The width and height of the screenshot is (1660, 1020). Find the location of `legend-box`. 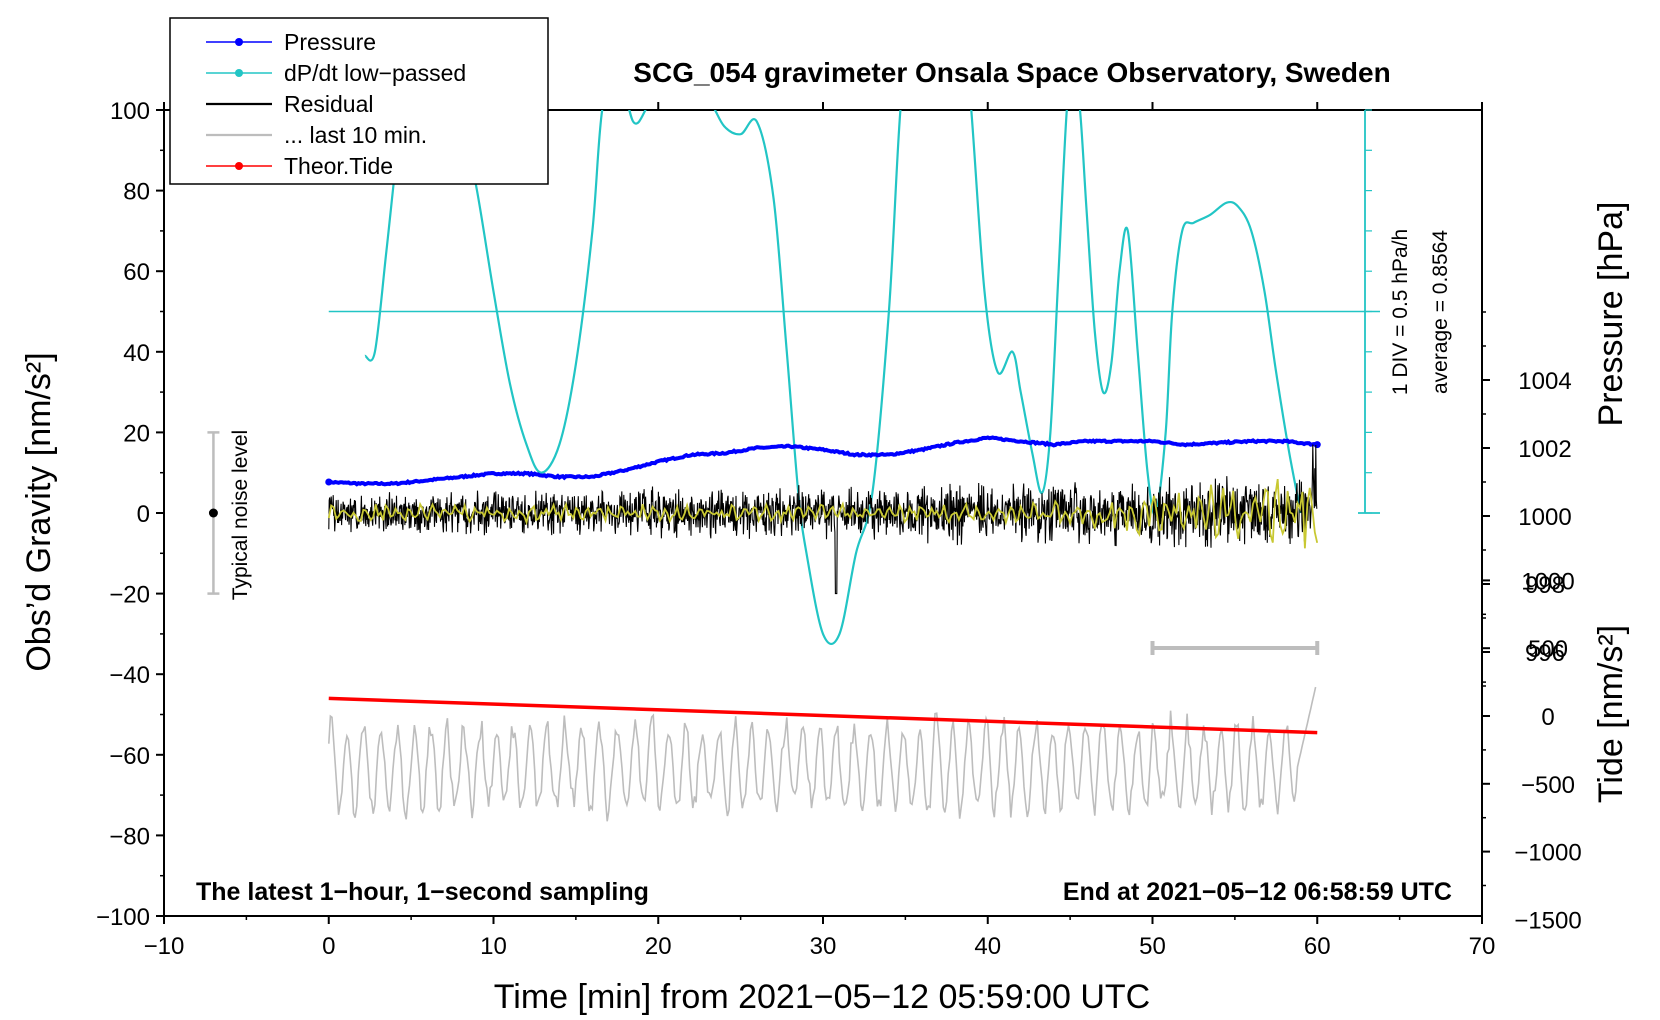

legend-box is located at coordinates (359, 101).